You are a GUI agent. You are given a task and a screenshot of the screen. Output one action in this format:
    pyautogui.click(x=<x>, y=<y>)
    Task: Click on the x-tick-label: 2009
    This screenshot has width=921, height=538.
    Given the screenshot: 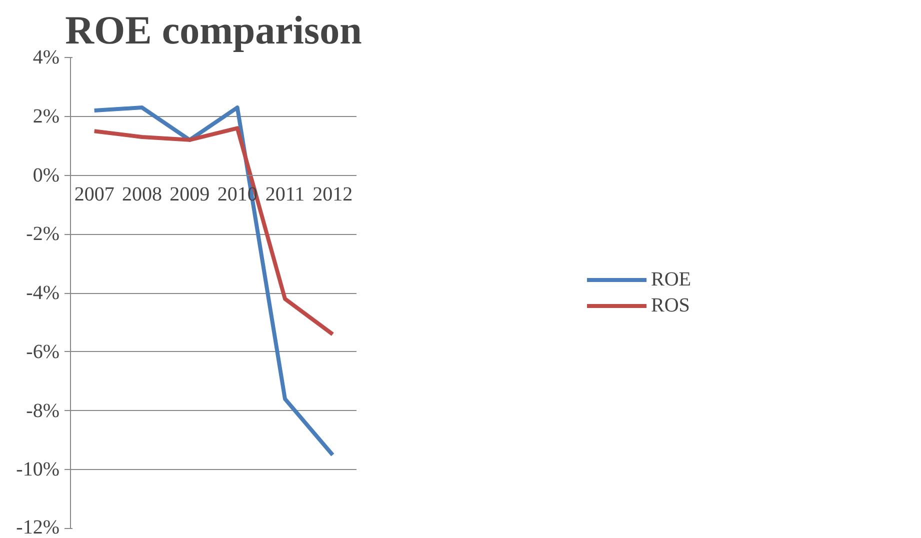 What is the action you would take?
    pyautogui.click(x=190, y=194)
    